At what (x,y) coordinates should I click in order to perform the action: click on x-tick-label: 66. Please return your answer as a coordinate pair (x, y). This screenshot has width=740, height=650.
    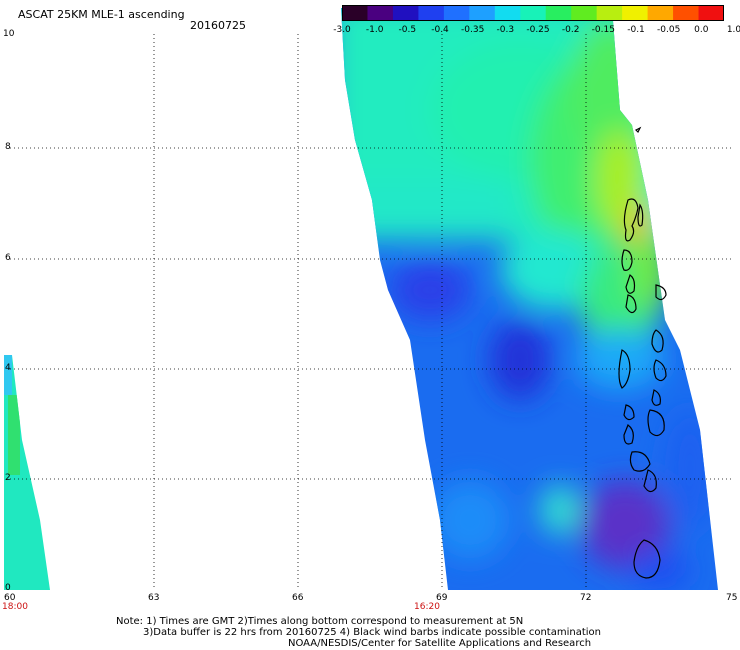
    Looking at the image, I should click on (298, 598).